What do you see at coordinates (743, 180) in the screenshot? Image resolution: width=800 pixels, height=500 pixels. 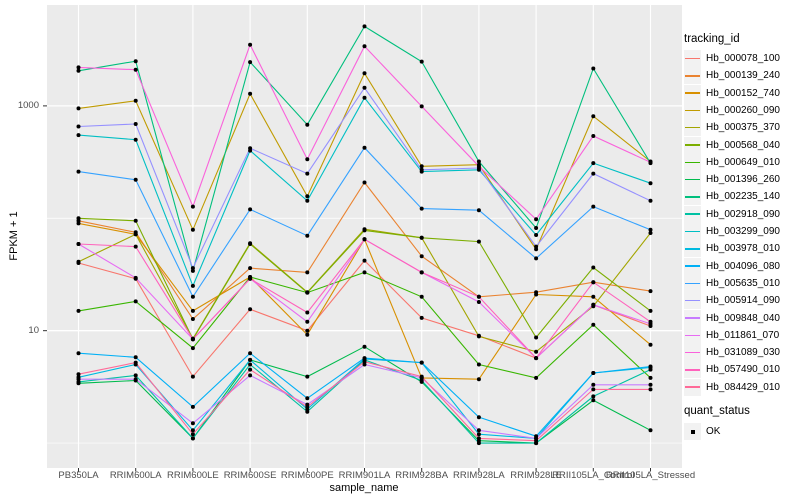 I see `legend-label: Hb_001396_260` at bounding box center [743, 180].